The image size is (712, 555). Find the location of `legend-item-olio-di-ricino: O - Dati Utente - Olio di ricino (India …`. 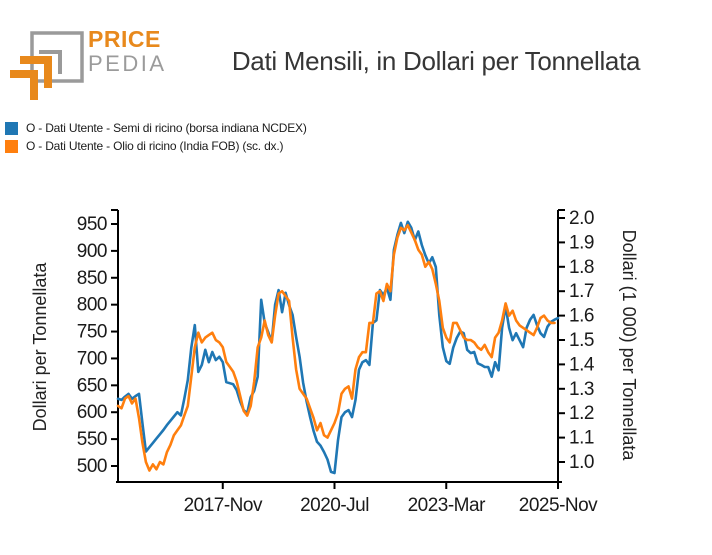

legend-item-olio-di-ricino: O - Dati Utente - Olio di ricino (India … is located at coordinates (156, 146).